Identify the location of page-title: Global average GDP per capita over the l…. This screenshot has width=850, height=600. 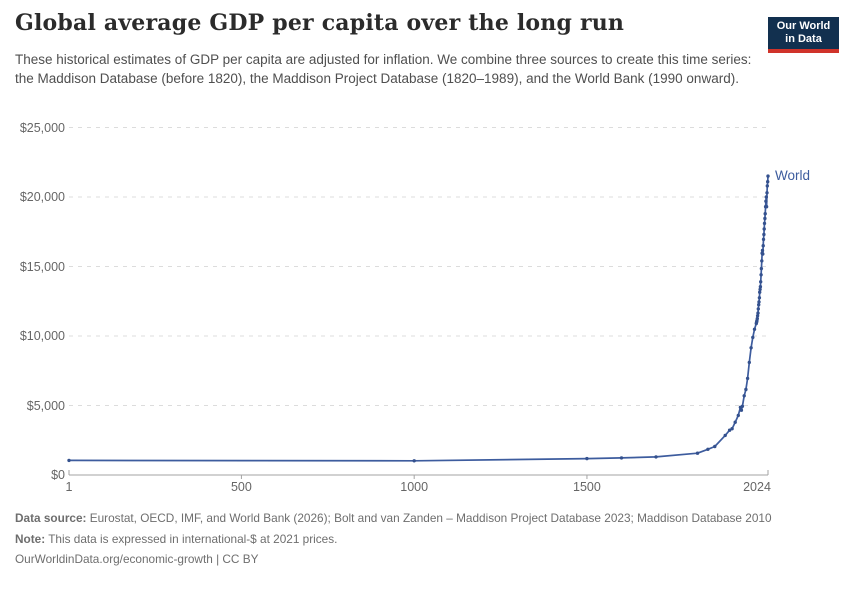
(320, 23).